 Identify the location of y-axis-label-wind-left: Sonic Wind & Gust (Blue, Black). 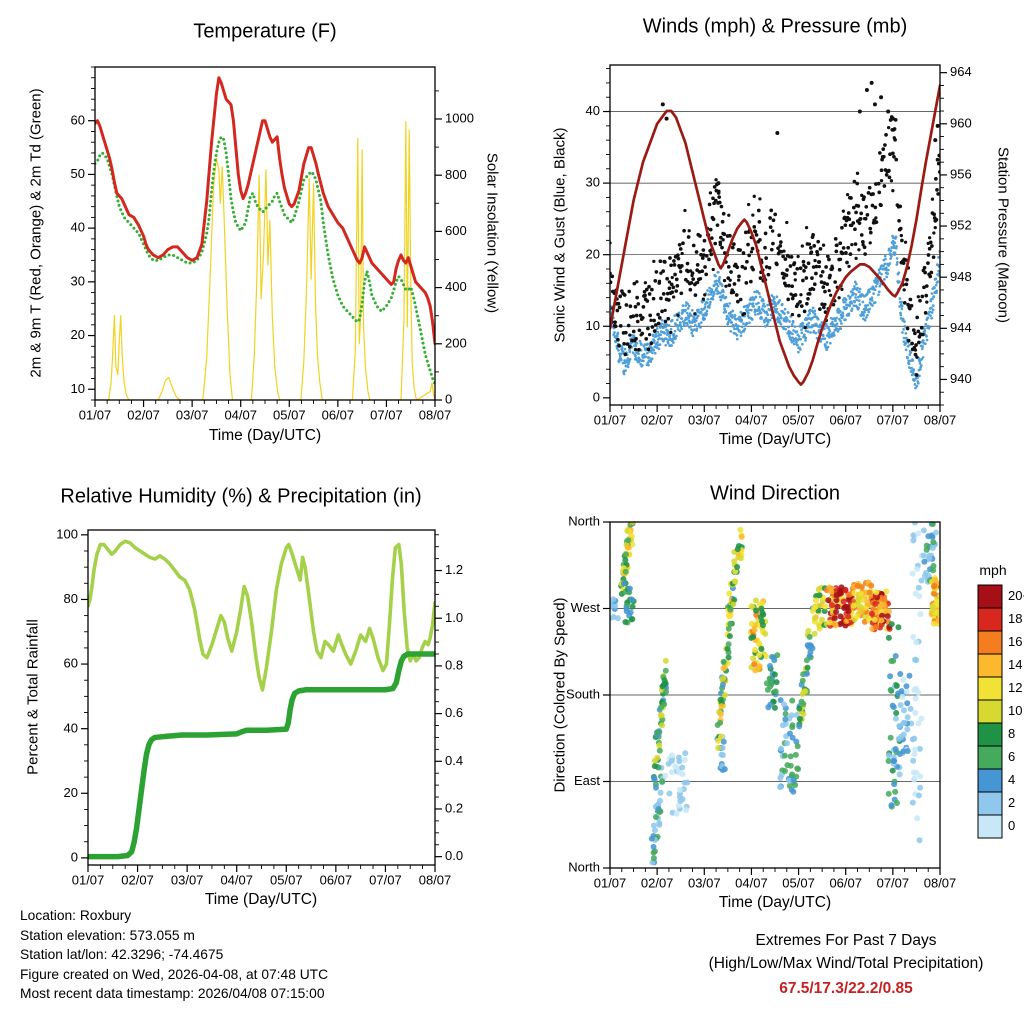
(560, 235).